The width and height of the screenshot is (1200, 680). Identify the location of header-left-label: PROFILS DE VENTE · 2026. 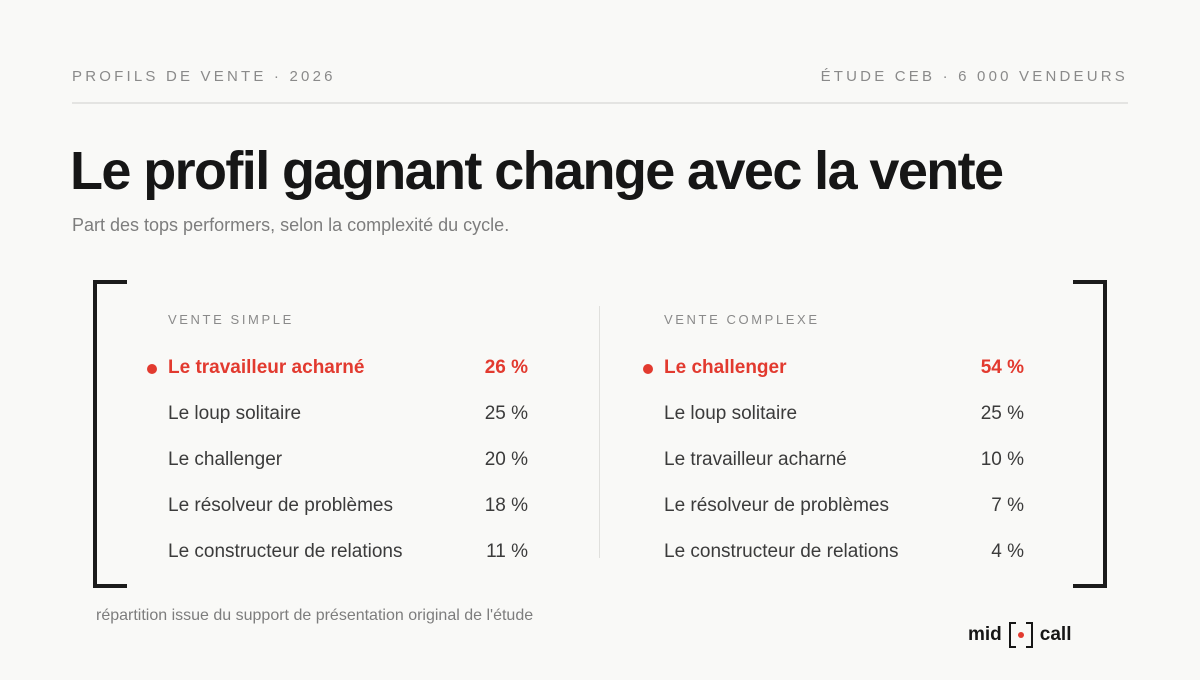
(204, 76).